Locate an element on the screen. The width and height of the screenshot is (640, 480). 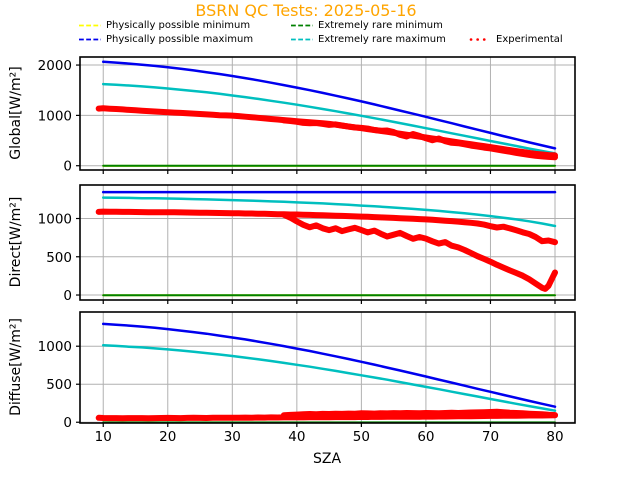
extremely-rare-minimum-dashed-marker-icon is located at coordinates (302, 25).